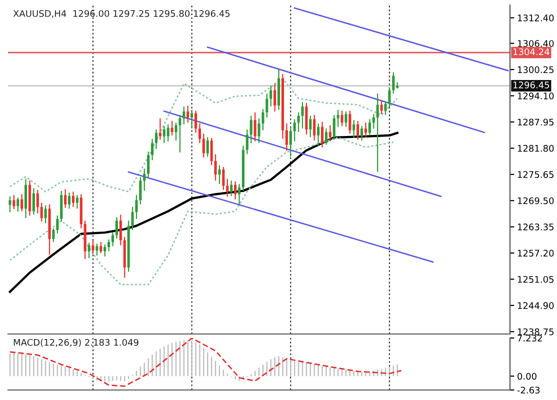 Image resolution: width=557 pixels, height=400 pixels. I want to click on y-tick-label: 1281.80, so click(536, 148).